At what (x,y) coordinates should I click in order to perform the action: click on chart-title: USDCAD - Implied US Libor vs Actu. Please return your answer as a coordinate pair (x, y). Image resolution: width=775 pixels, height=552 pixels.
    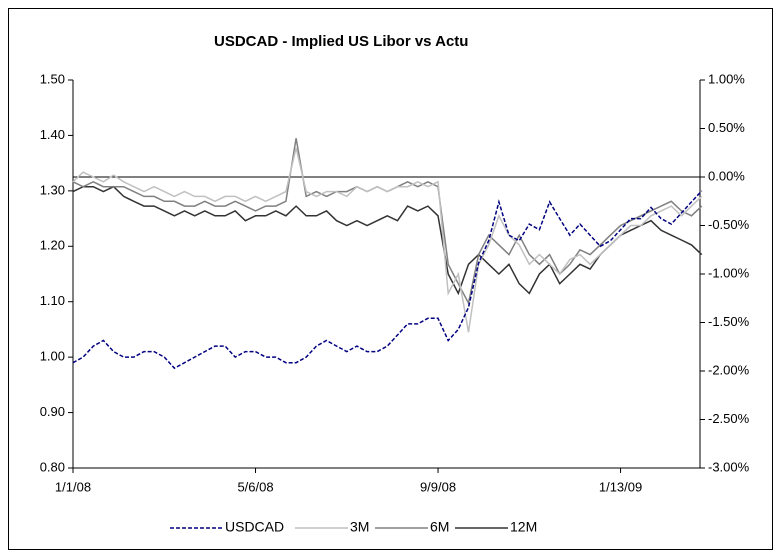
    Looking at the image, I should click on (341, 41).